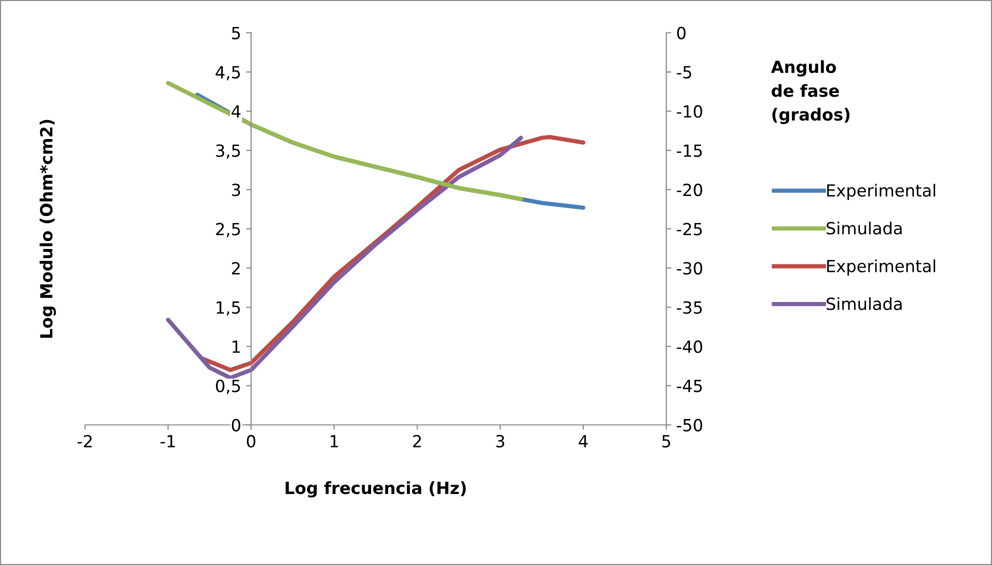  Describe the element at coordinates (236, 33) in the screenshot. I see `y-tick-label: 5` at that location.